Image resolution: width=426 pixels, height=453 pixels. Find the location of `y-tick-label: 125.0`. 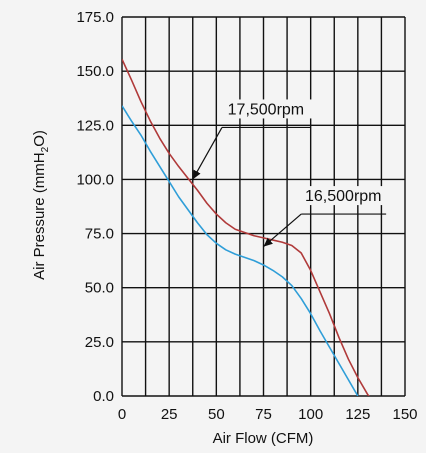

y-tick-label: 125.0 is located at coordinates (95, 125).